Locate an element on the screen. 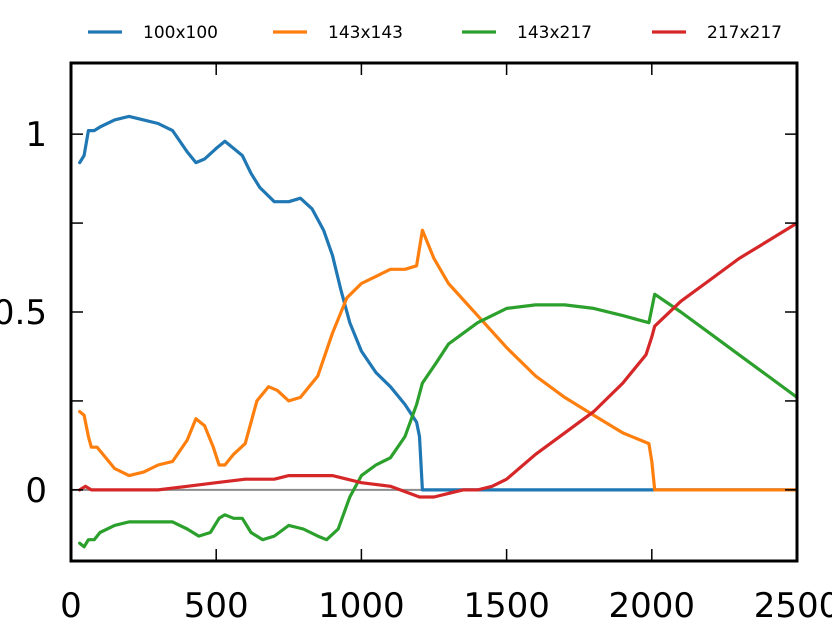  legend-label-217x217: 217x217 is located at coordinates (744, 33).